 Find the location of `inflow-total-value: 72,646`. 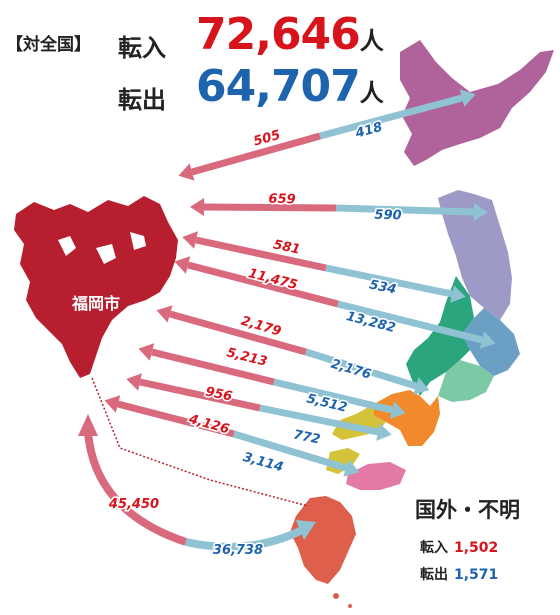

inflow-total-value: 72,646 is located at coordinates (278, 34).